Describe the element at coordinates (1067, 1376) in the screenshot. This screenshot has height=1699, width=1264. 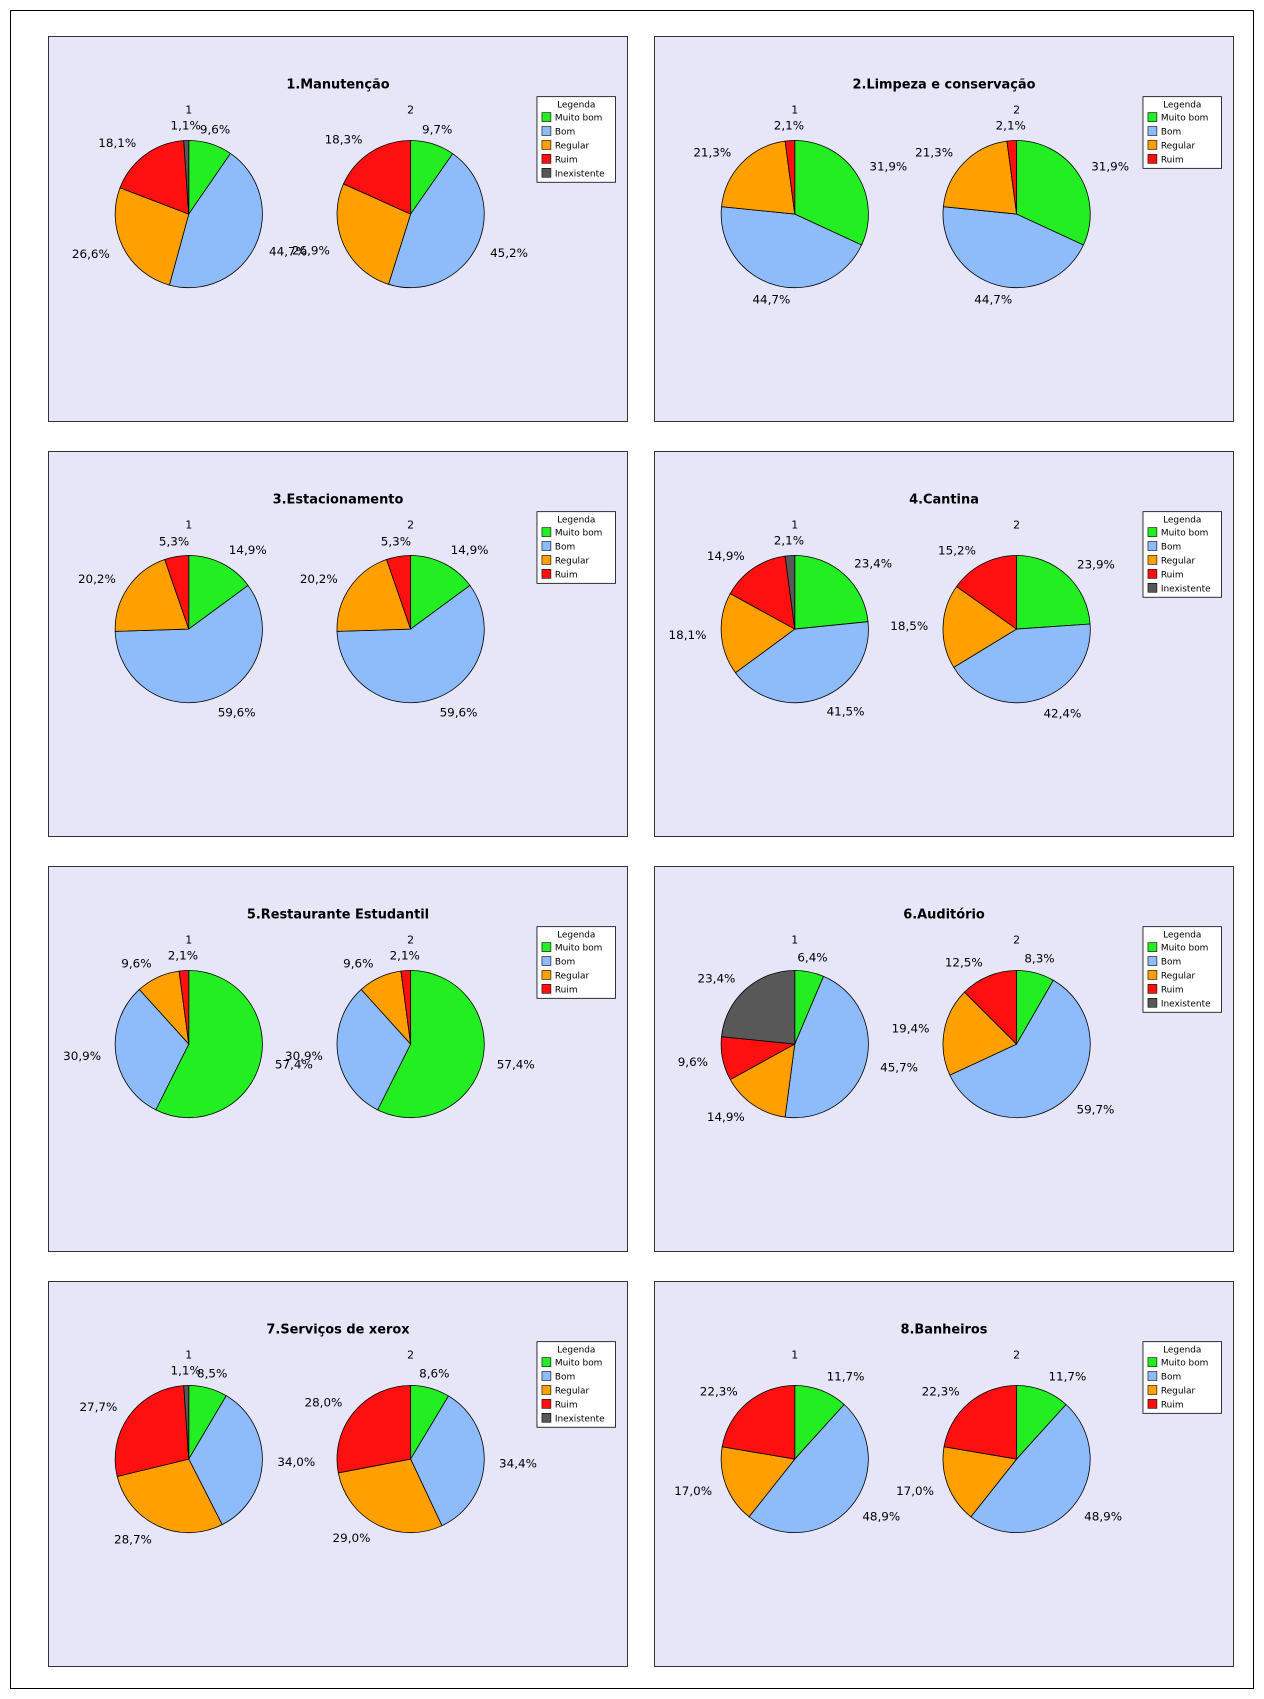
I see `slice-value-label: 11,7%` at that location.